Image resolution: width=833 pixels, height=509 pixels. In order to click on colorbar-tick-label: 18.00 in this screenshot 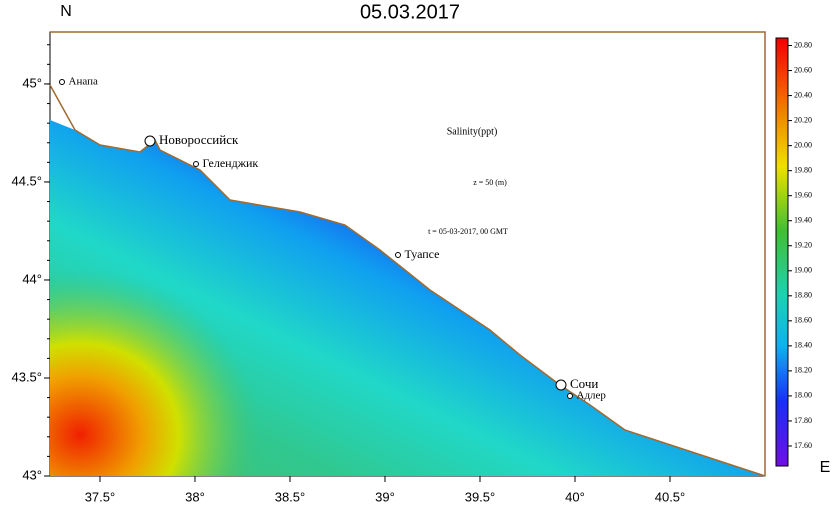, I will do `click(803, 395)`.